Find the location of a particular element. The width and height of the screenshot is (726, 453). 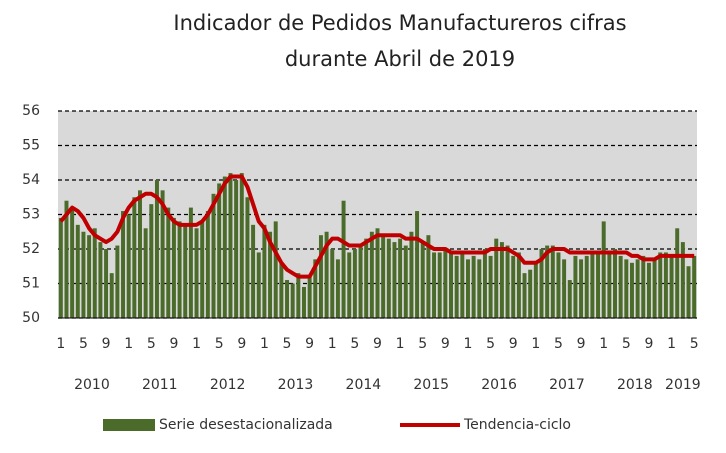

chart-title: durante Abril de 2019 is located at coordinates (400, 59).